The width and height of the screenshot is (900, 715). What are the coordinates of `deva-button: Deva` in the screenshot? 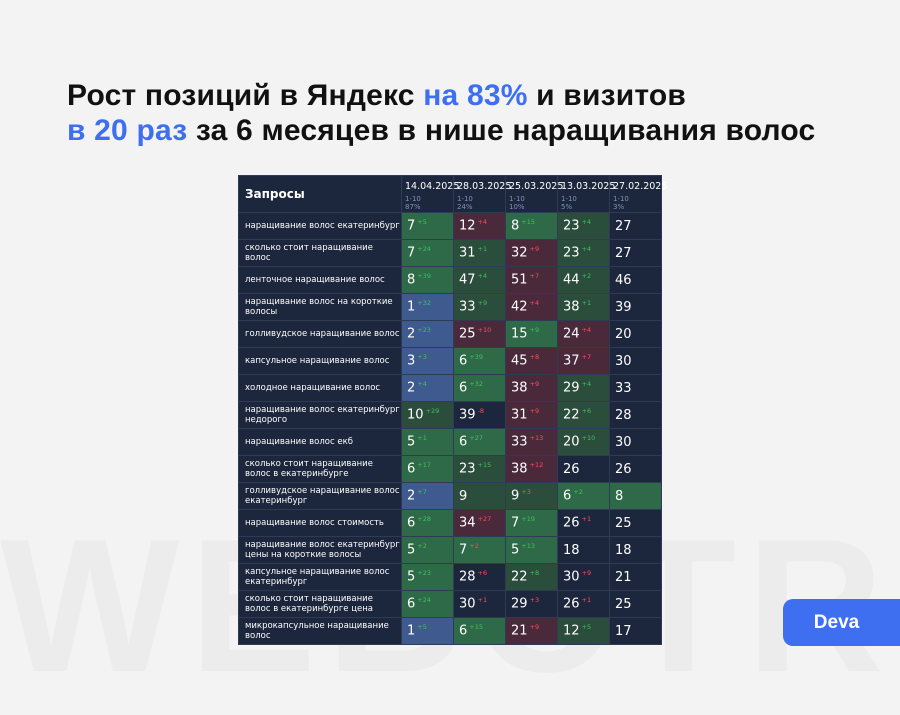 It's located at (841, 622).